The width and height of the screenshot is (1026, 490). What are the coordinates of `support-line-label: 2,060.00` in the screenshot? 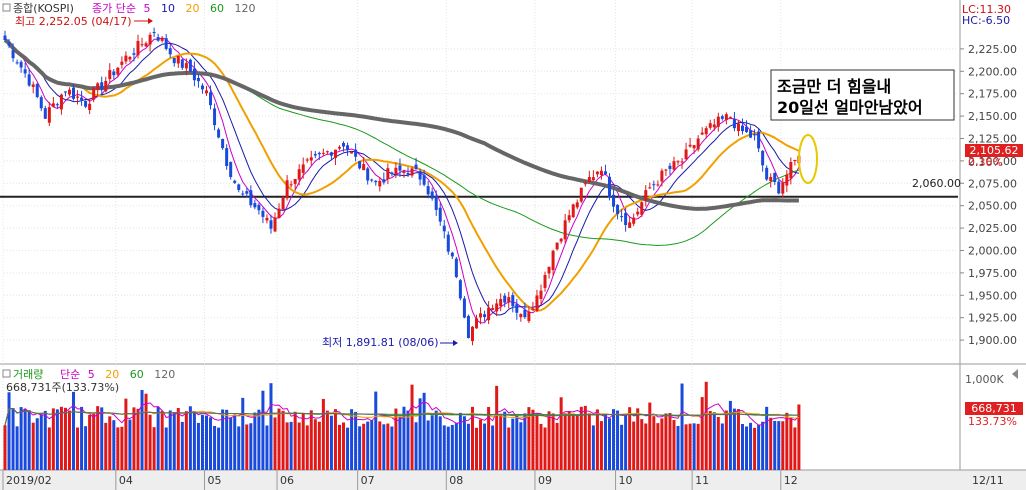 It's located at (936, 183).